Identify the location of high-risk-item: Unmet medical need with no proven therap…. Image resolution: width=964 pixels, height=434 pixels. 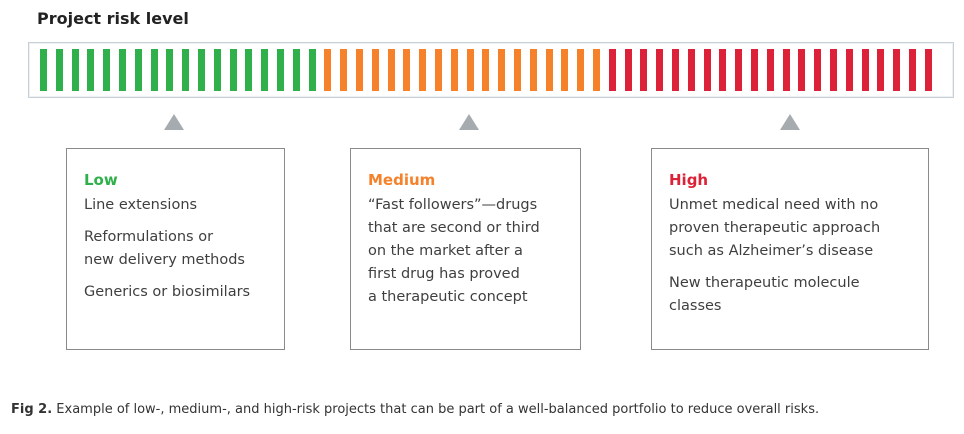
(775, 228).